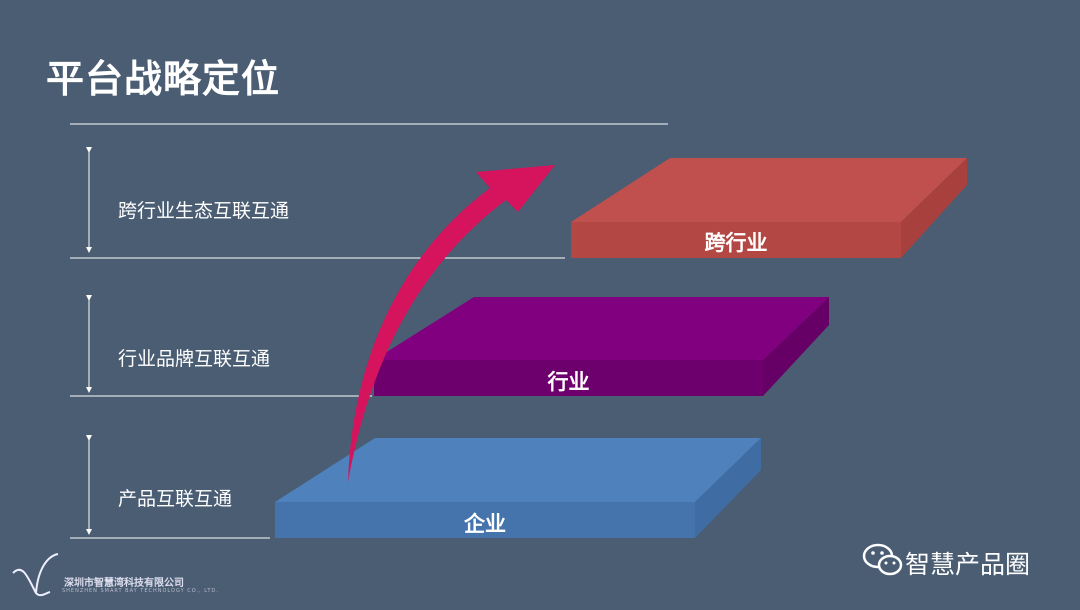  Describe the element at coordinates (194, 359) in the screenshot. I see `level-label-industry: 行业品牌互联互通` at that location.